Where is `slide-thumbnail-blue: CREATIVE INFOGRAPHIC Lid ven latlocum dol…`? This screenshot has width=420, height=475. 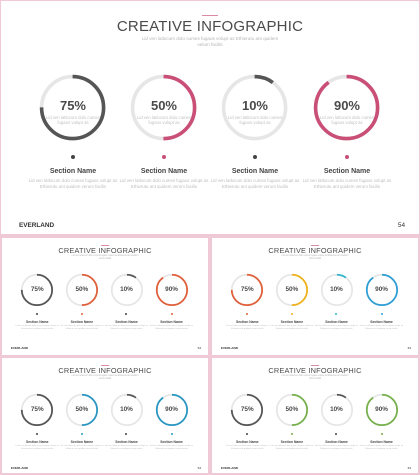 slide-thumbnail-blue: CREATIVE INFOGRAPHIC Lid ven latlocum dol… is located at coordinates (105, 415).